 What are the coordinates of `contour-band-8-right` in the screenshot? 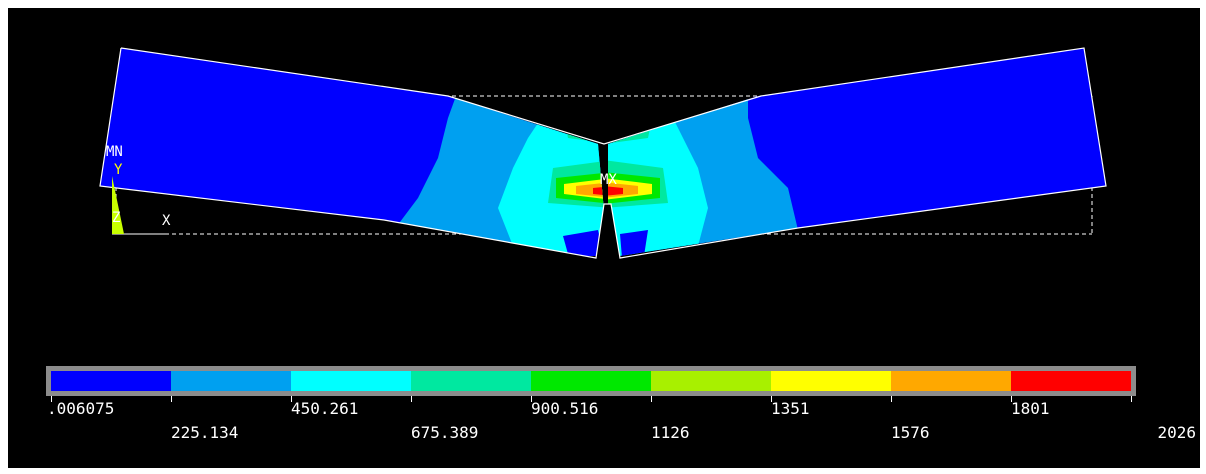 It's located at (618, 128).